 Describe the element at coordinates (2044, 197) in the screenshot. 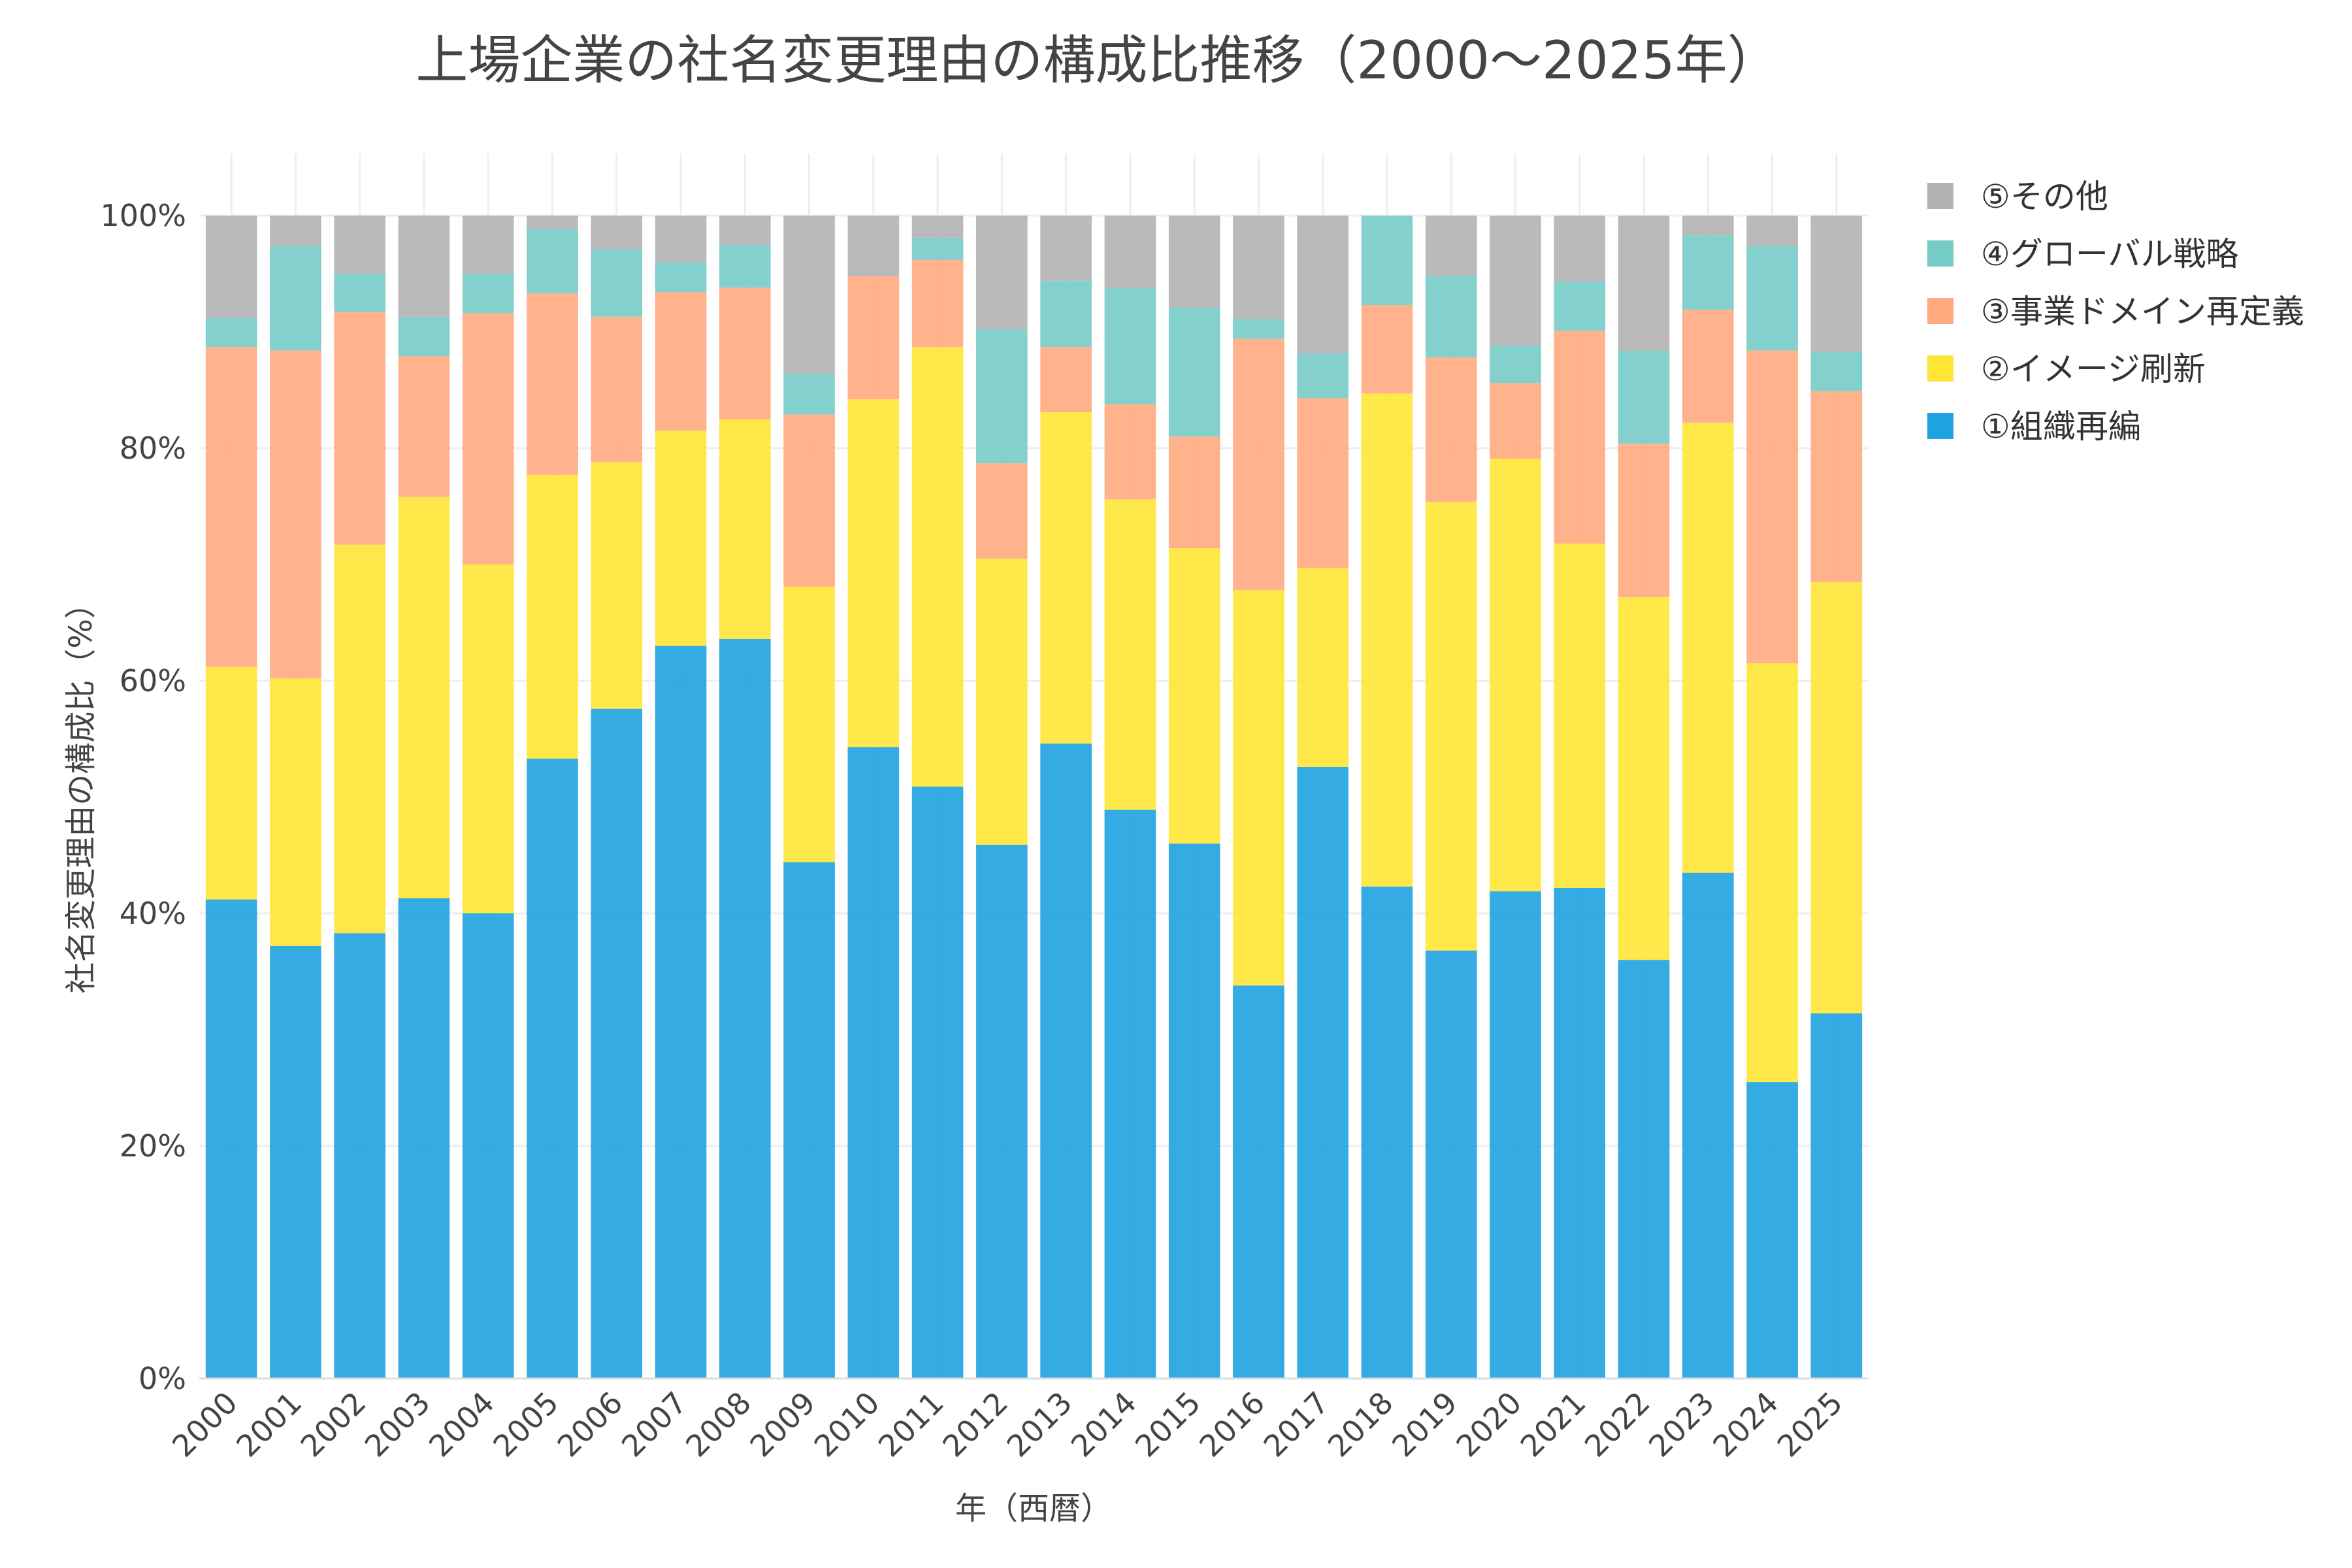

I see `legend-label: ⑤その他` at that location.